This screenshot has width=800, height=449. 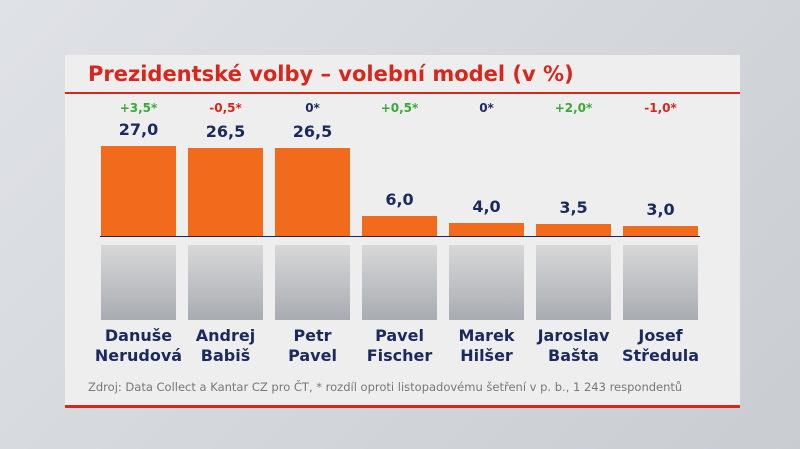 What do you see at coordinates (331, 74) in the screenshot?
I see `chart-title: Prezidentské volby – volební model (v %)` at bounding box center [331, 74].